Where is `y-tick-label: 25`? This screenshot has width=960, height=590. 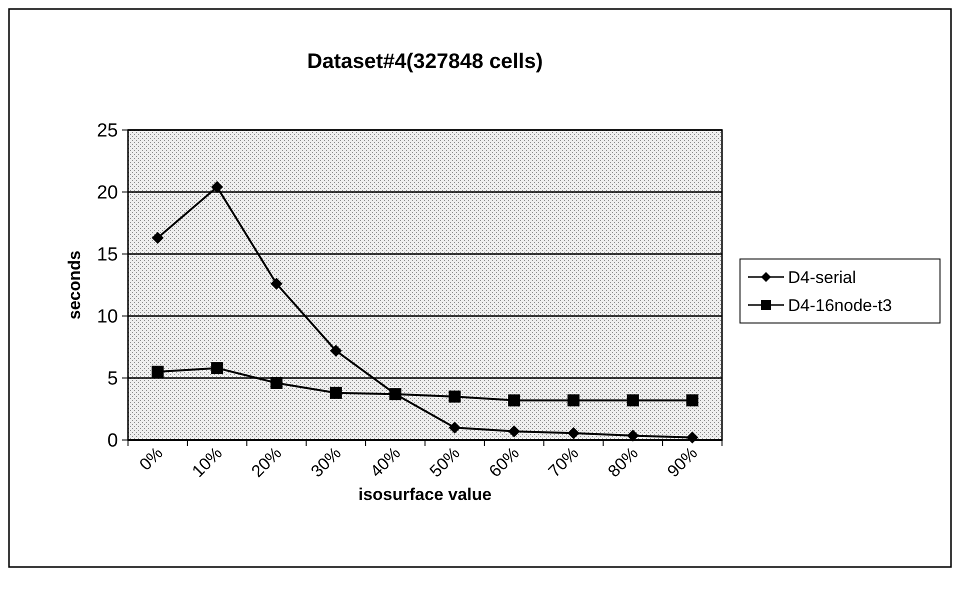 y-tick-label: 25 is located at coordinates (107, 131).